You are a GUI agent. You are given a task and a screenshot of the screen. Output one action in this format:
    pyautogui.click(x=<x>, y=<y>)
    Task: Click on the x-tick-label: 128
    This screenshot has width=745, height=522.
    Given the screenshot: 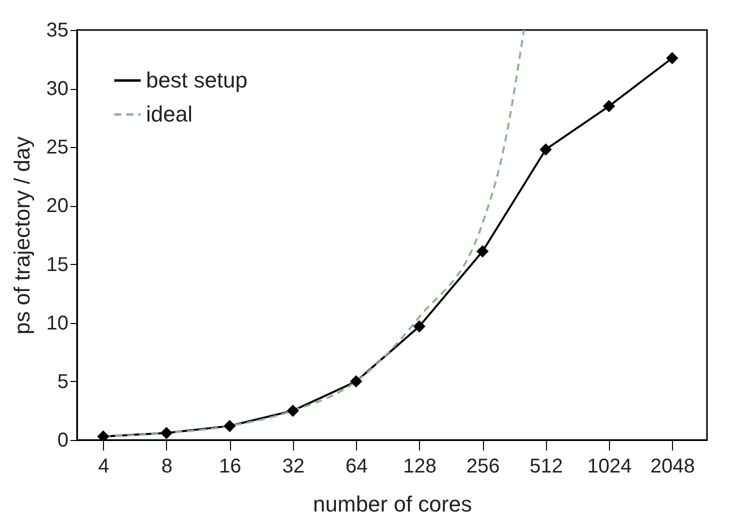 What is the action you would take?
    pyautogui.click(x=420, y=467)
    